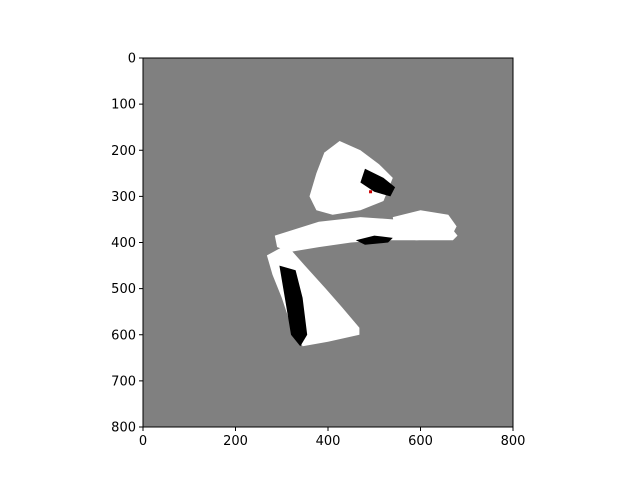 This screenshot has width=640, height=480. Describe the element at coordinates (378, 182) in the screenshot. I see `occupied-region-upper-right-wall` at that location.